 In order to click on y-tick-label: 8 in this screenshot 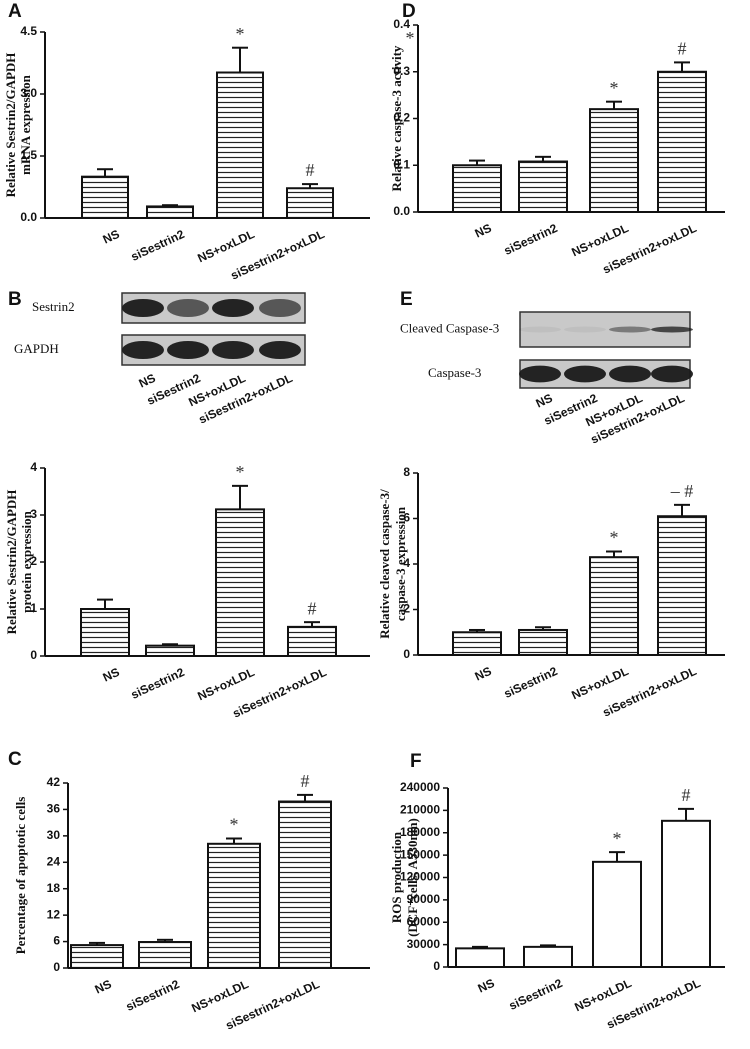, I will do `click(406, 472)`.